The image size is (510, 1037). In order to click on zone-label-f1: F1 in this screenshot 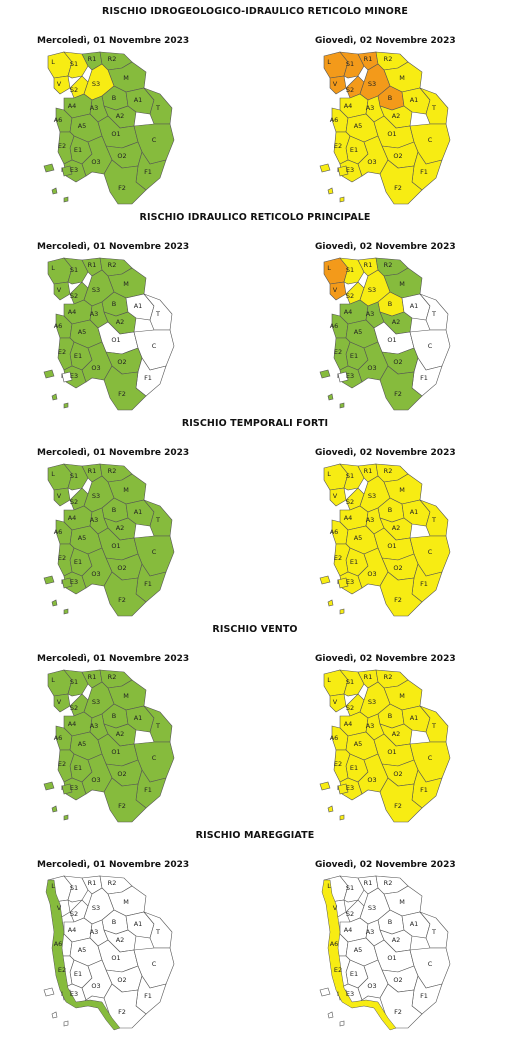, I will do `click(148, 790)`.